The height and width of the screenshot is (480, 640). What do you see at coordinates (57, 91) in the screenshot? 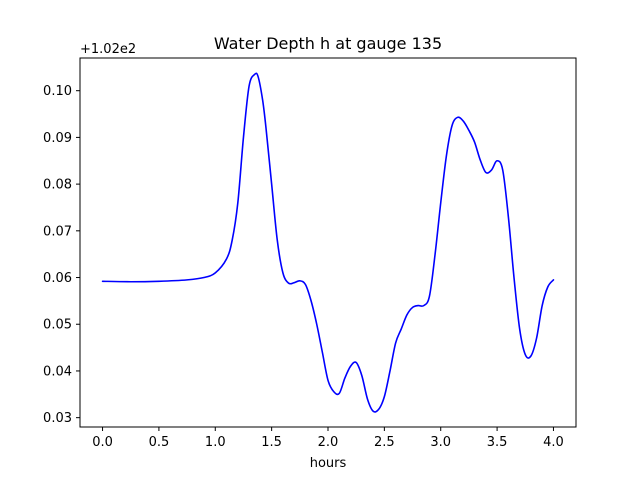
I see `y-tick-label: 0.10` at bounding box center [57, 91].